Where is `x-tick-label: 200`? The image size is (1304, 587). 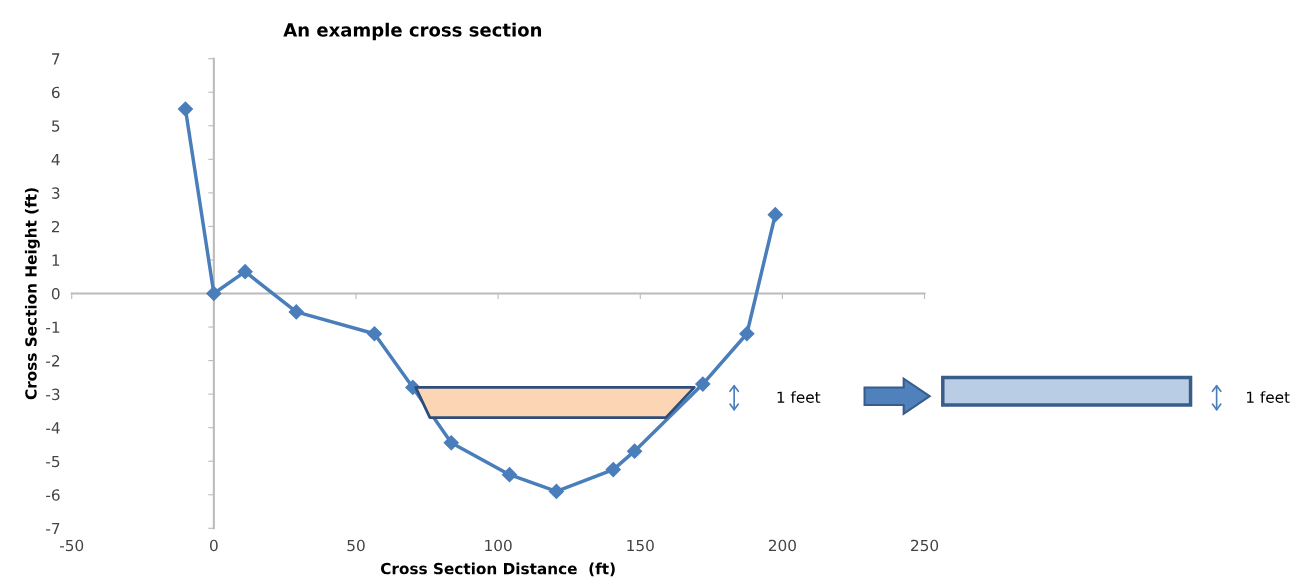
x-tick-label: 200 is located at coordinates (782, 545).